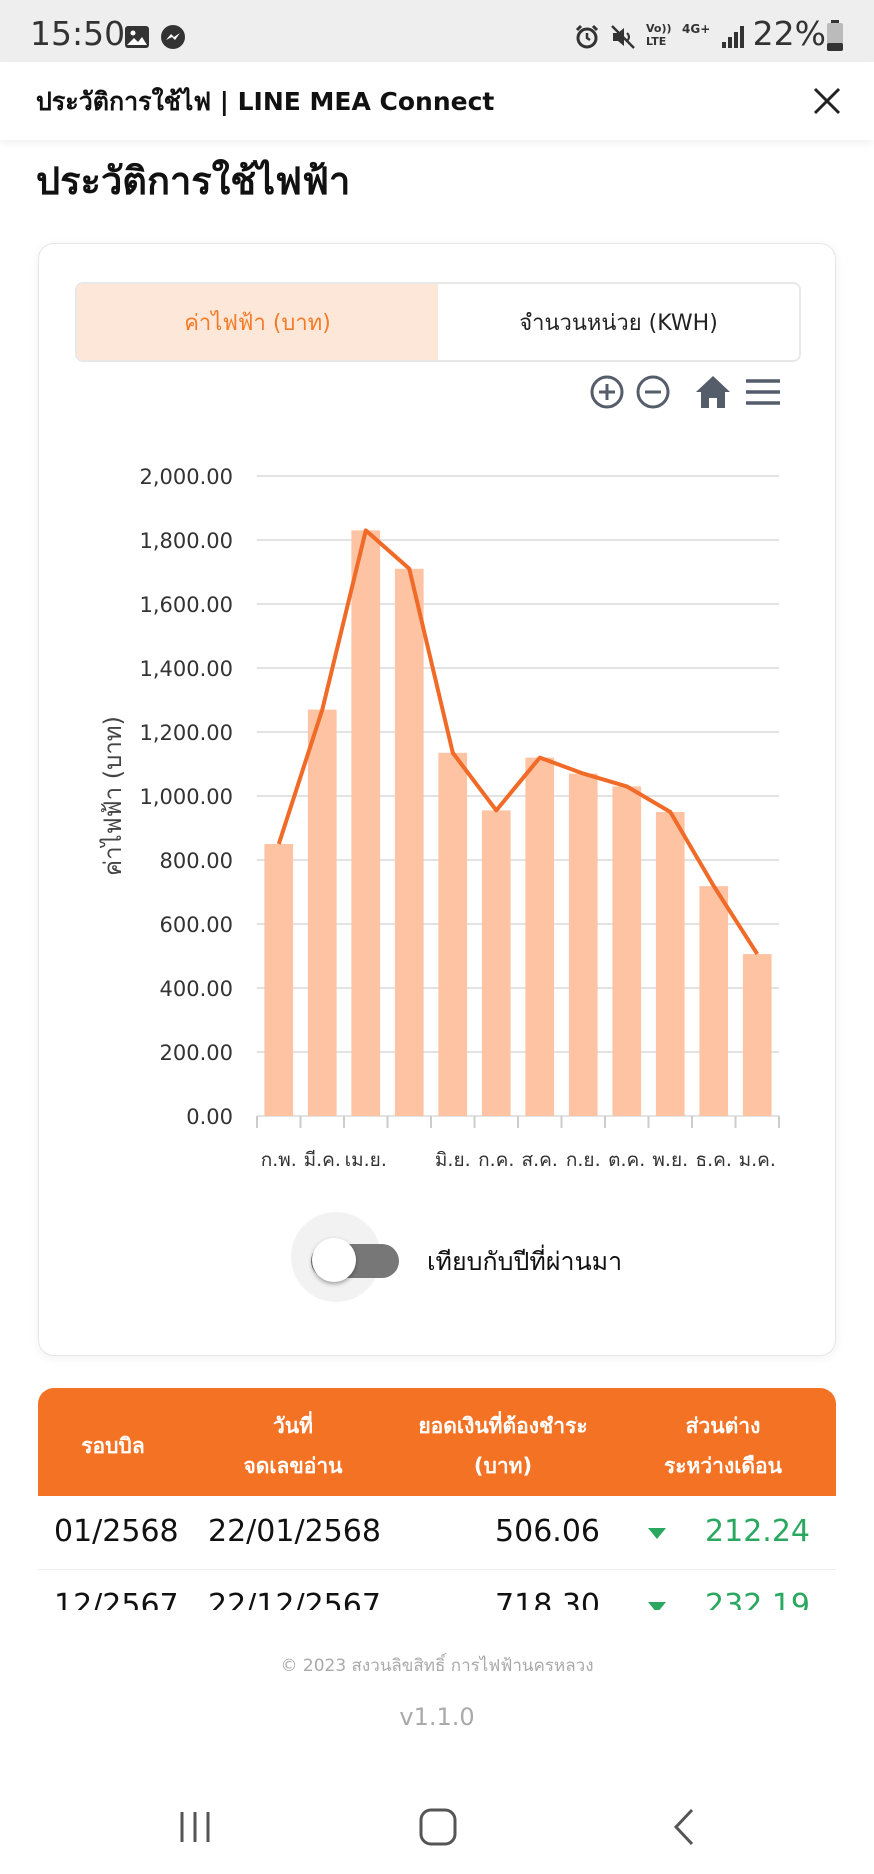 The image size is (874, 1874). Describe the element at coordinates (623, 37) in the screenshot. I see `mute-icon` at that location.